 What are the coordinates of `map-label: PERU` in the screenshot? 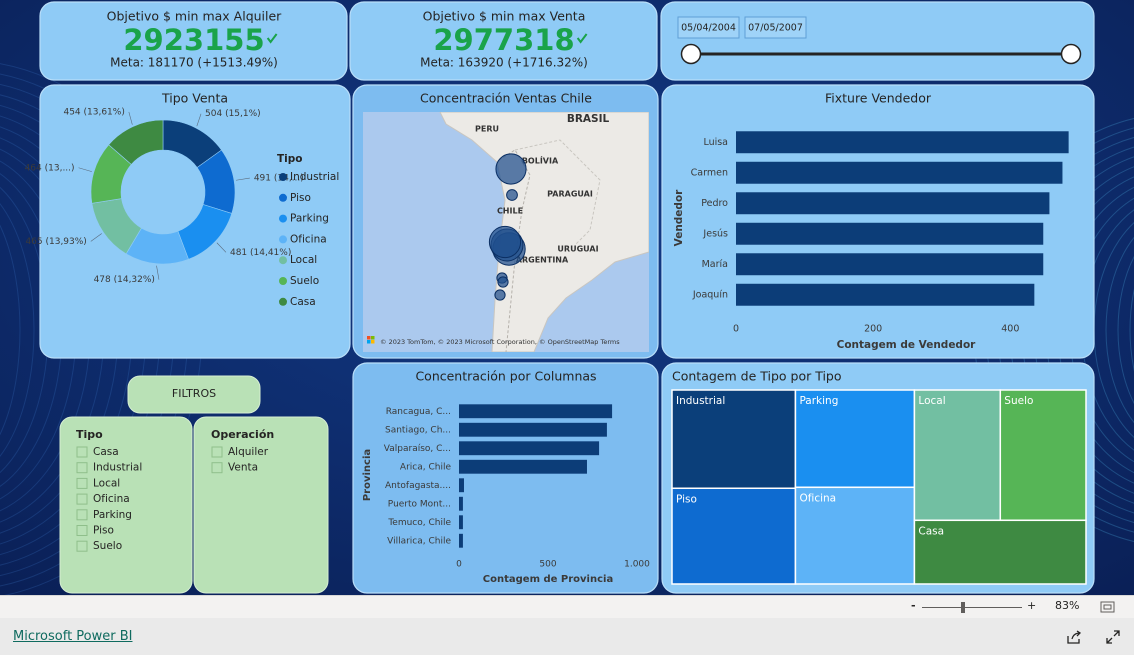 It's located at (487, 129).